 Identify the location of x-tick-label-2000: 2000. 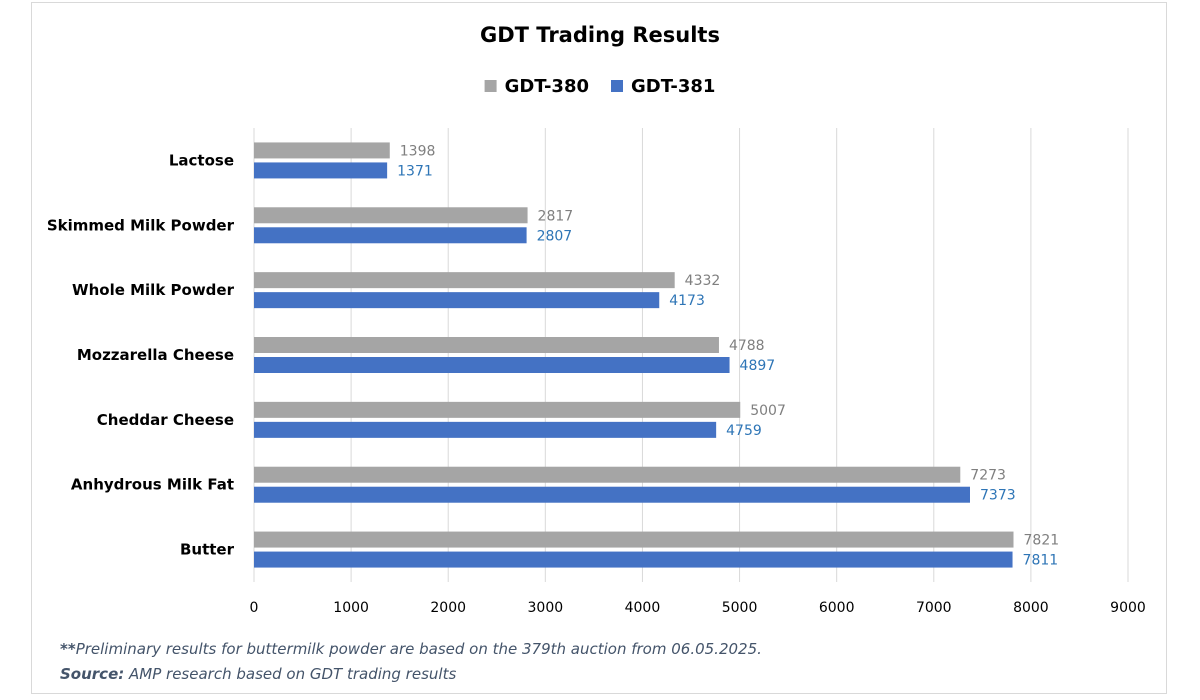
(448, 608).